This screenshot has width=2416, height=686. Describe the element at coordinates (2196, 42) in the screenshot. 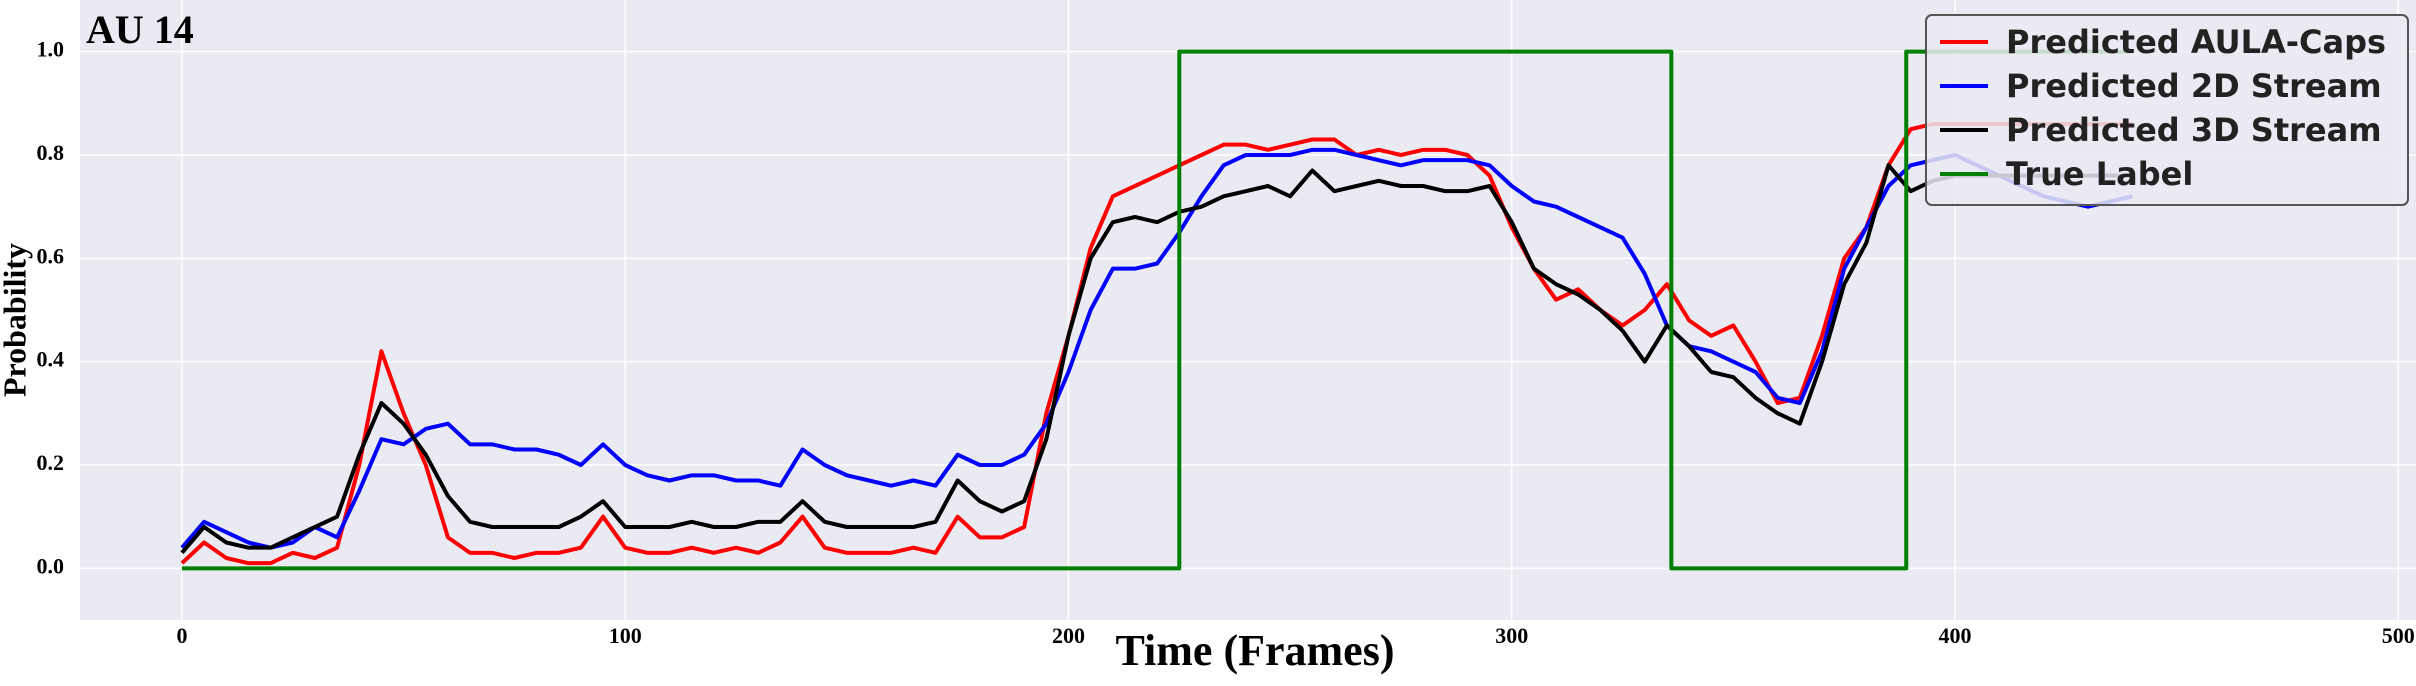

I see `legend-label: Predicted AULA-Caps` at that location.